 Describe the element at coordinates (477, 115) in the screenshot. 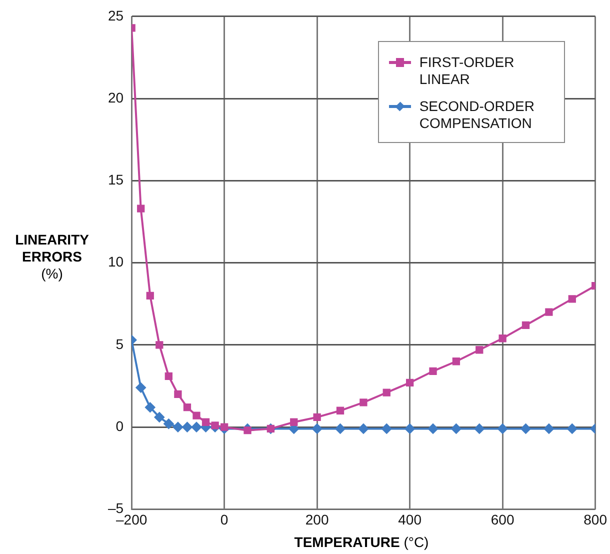

I see `legend-label: SECOND-ORDER COMPENSATION` at that location.